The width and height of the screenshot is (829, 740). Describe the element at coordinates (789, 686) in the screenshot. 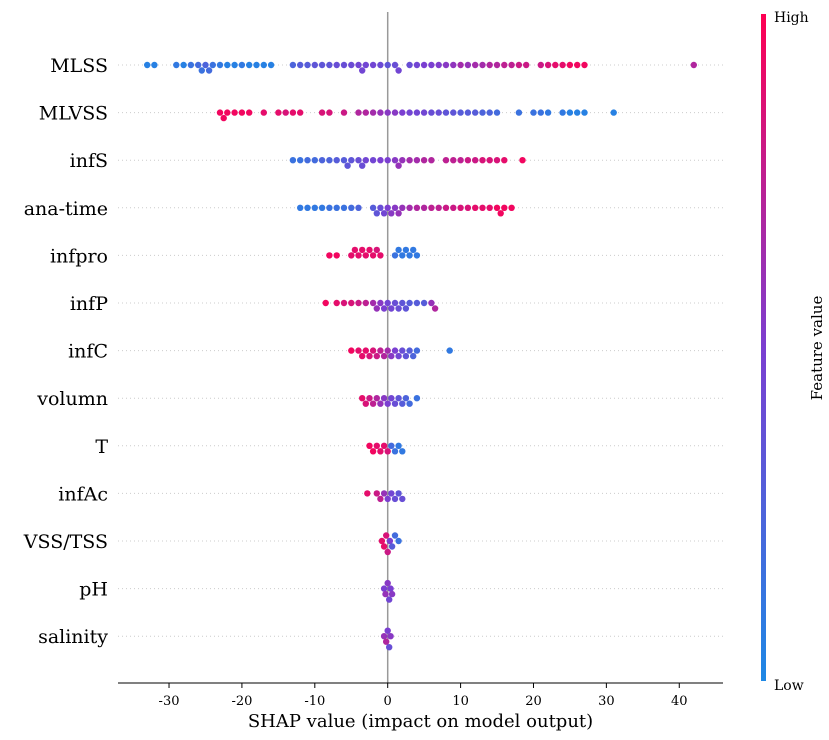

I see `colorbar-low-label: Low` at that location.